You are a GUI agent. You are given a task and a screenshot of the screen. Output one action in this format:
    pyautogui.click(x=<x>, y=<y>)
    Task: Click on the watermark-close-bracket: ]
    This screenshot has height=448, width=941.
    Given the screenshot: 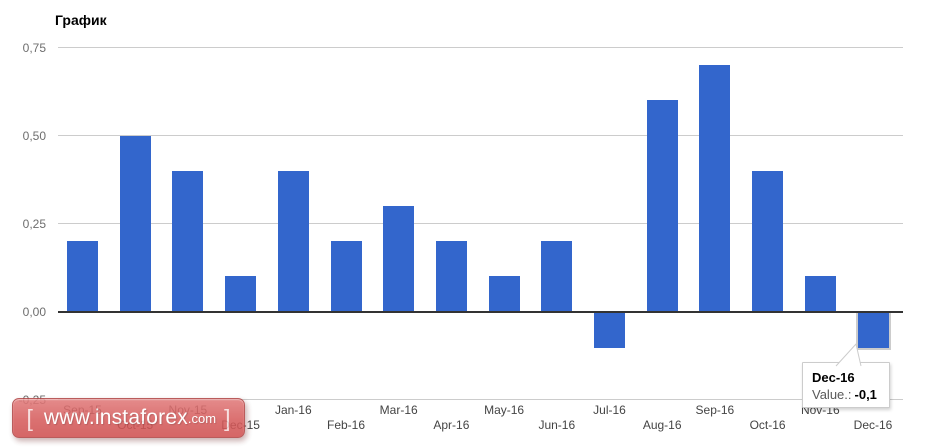 What is the action you would take?
    pyautogui.click(x=227, y=417)
    